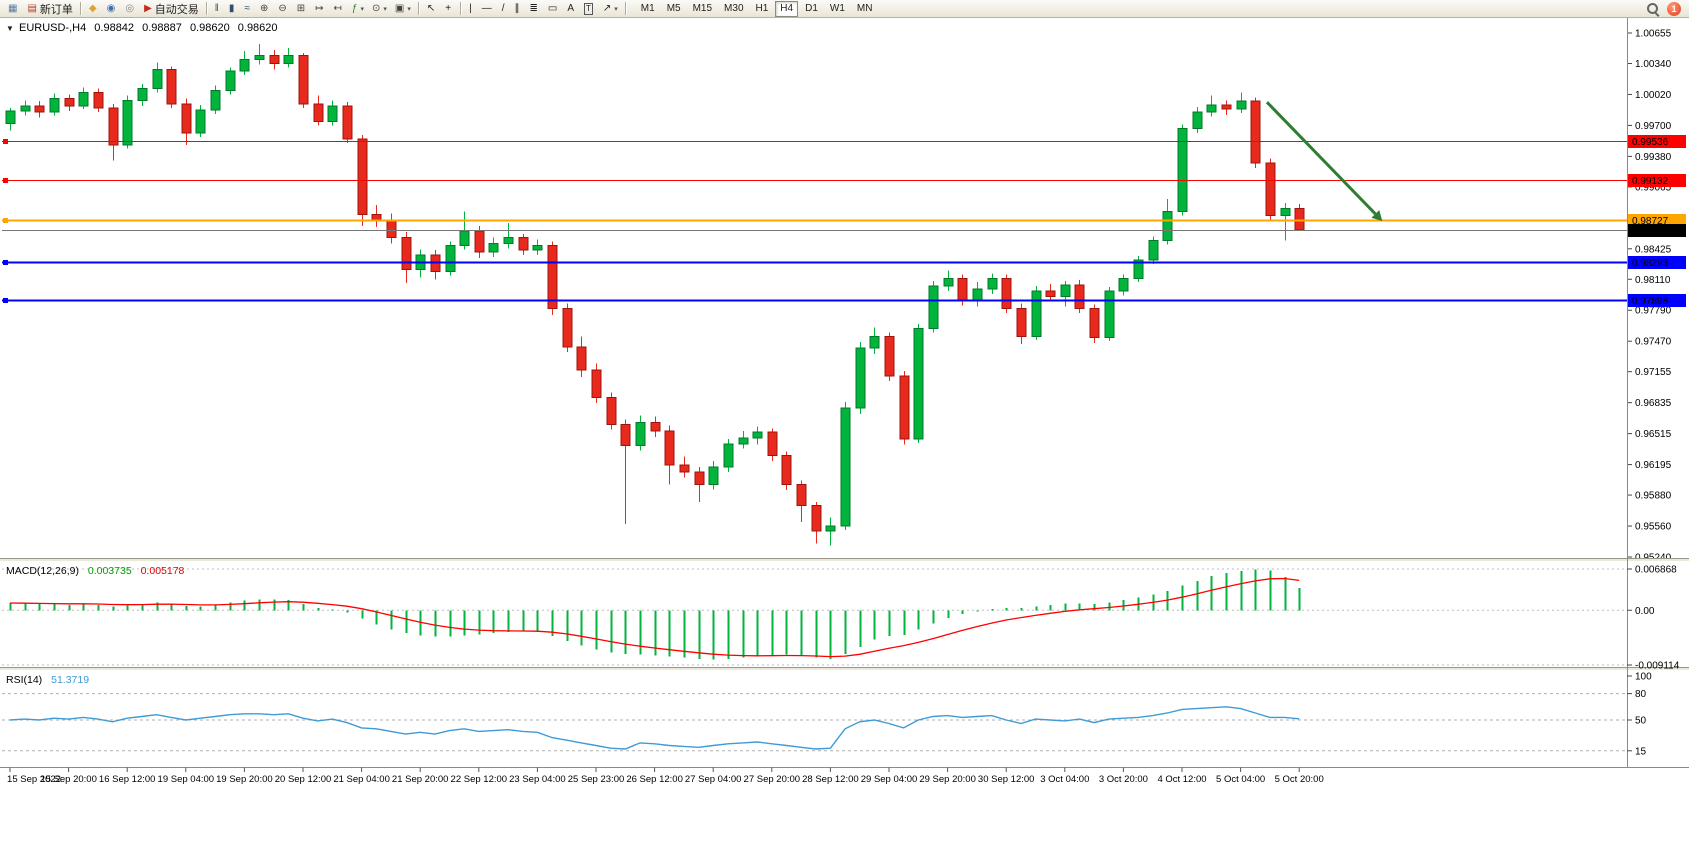  Describe the element at coordinates (787, 8) in the screenshot. I see `timeframe-h4: H4` at that location.